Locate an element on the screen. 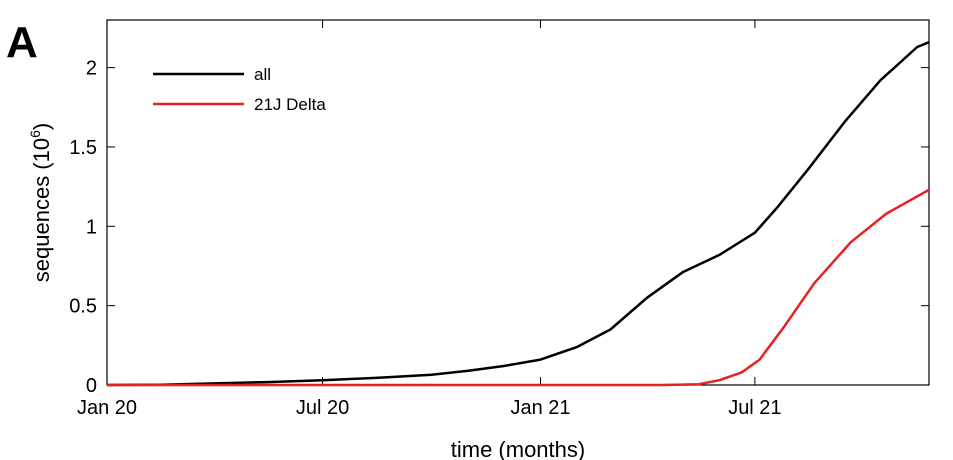 The width and height of the screenshot is (953, 460). y-axis-title-close: ) is located at coordinates (41, 126).